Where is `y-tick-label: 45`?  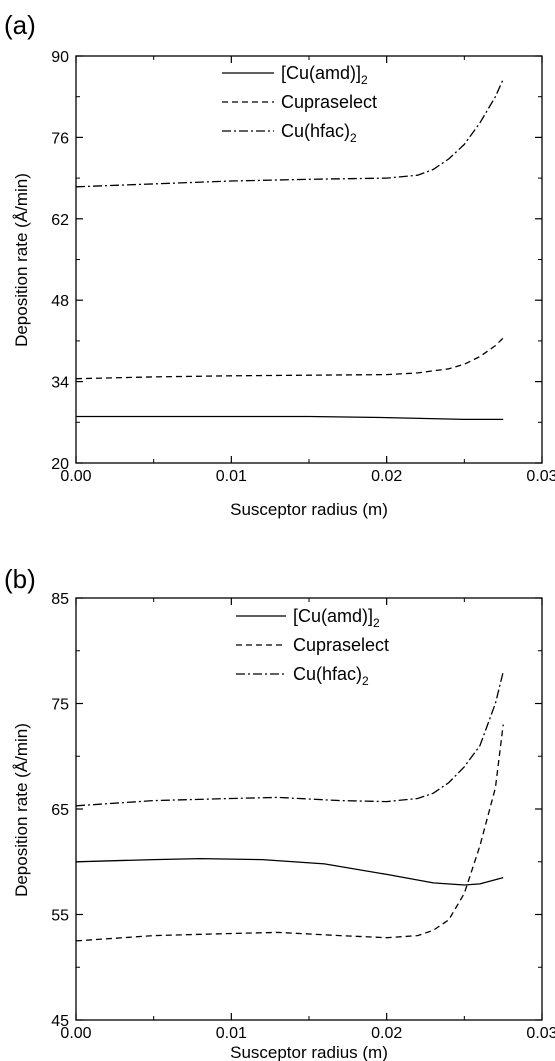
y-tick-label: 45 is located at coordinates (60, 1021).